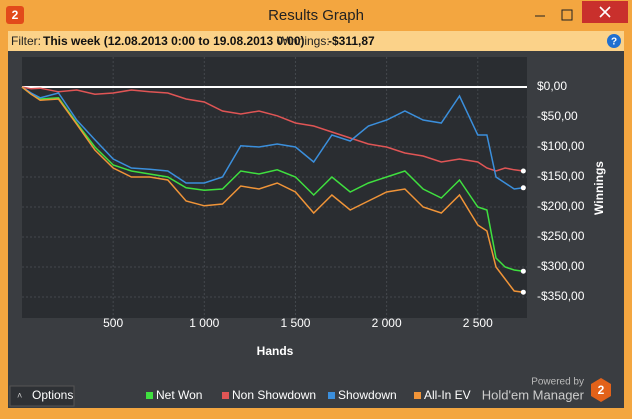 Image resolution: width=632 pixels, height=419 pixels. Describe the element at coordinates (561, 296) in the screenshot. I see `y-tick-label: -$350,00` at that location.